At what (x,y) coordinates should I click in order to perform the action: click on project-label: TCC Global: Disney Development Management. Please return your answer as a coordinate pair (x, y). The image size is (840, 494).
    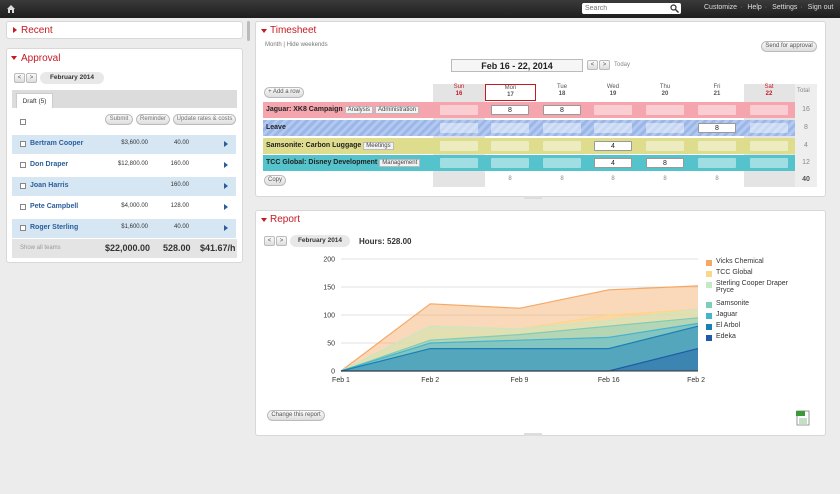
    Looking at the image, I should click on (343, 163).